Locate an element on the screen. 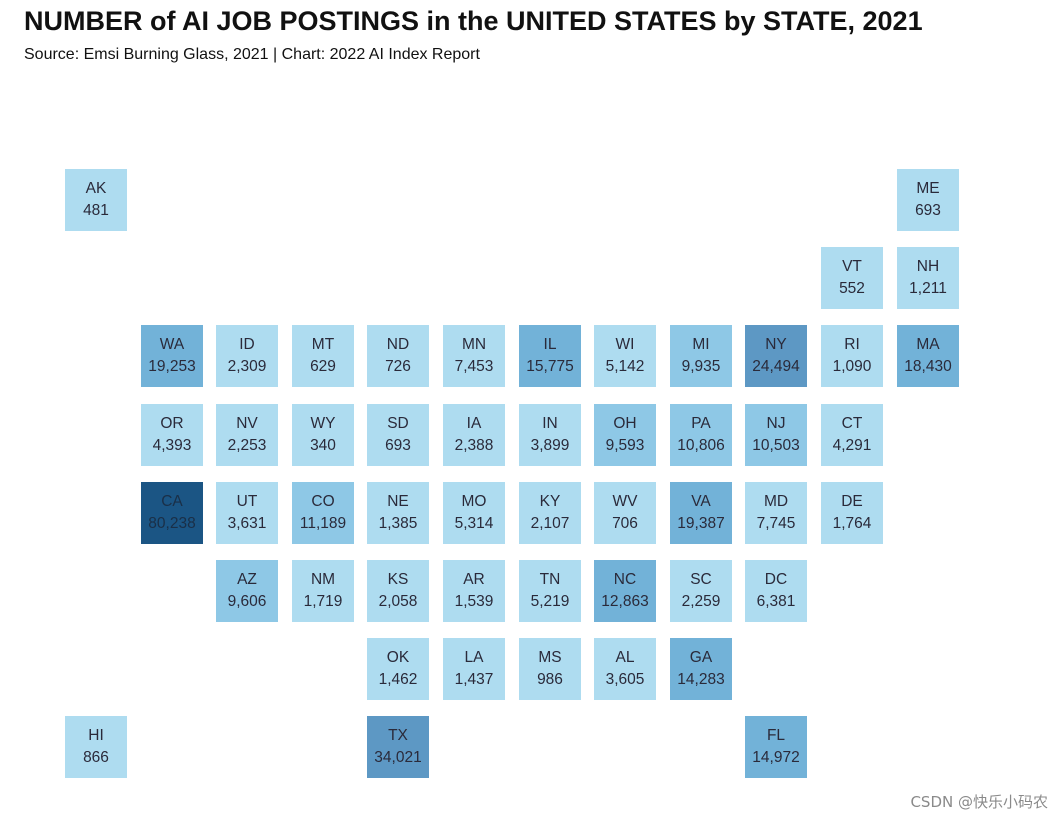 This screenshot has width=1064, height=820. state-abbr-label: AK is located at coordinates (96, 188).